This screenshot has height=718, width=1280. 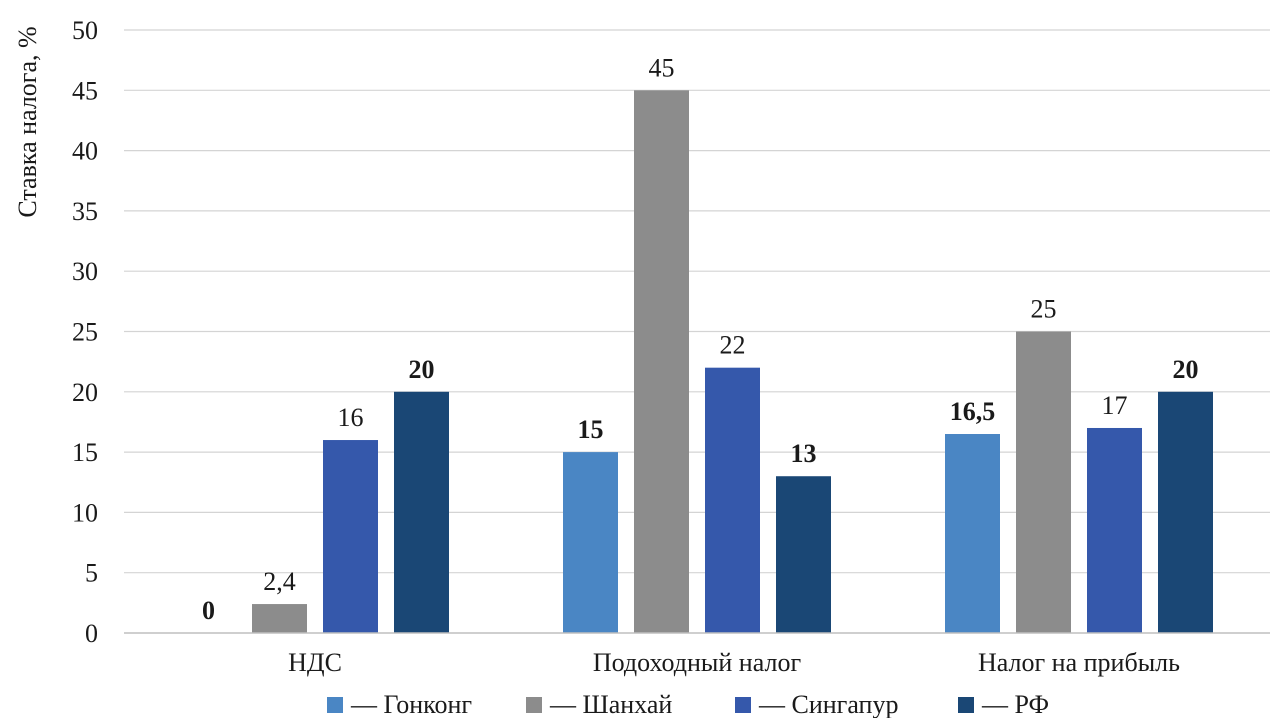 I want to click on y-tick-label: 30, so click(x=85, y=271).